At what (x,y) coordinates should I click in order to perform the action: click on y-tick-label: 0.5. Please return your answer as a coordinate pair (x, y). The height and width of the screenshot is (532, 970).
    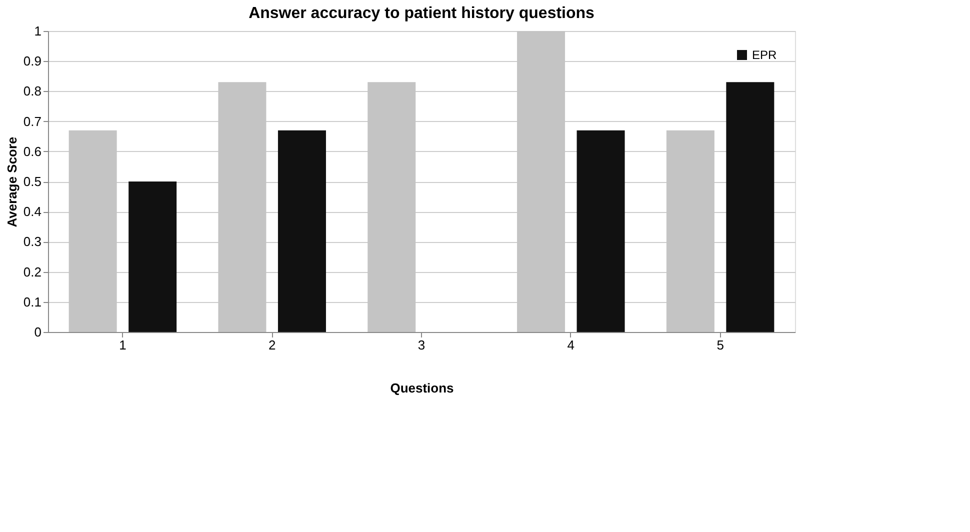
    Looking at the image, I should click on (32, 181).